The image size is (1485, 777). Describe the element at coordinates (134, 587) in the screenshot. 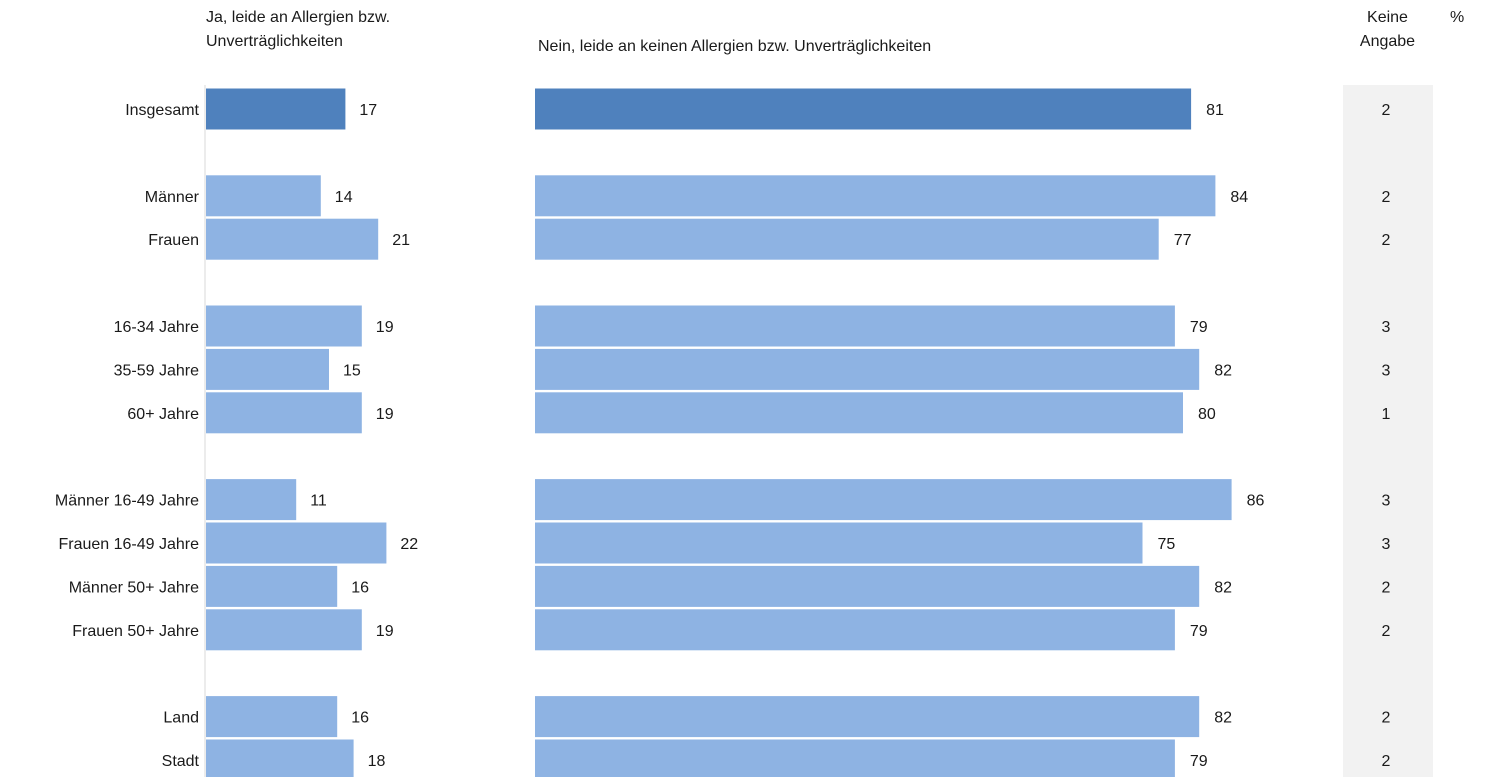

I see `category-label: Männer 50+ Jahre` at that location.